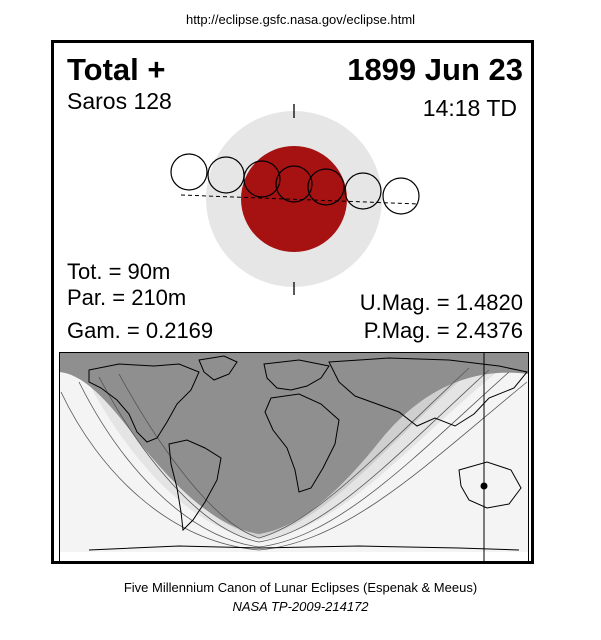 Image resolution: width=601 pixels, height=640 pixels. What do you see at coordinates (195, 485) in the screenshot?
I see `south-america-outline` at bounding box center [195, 485].